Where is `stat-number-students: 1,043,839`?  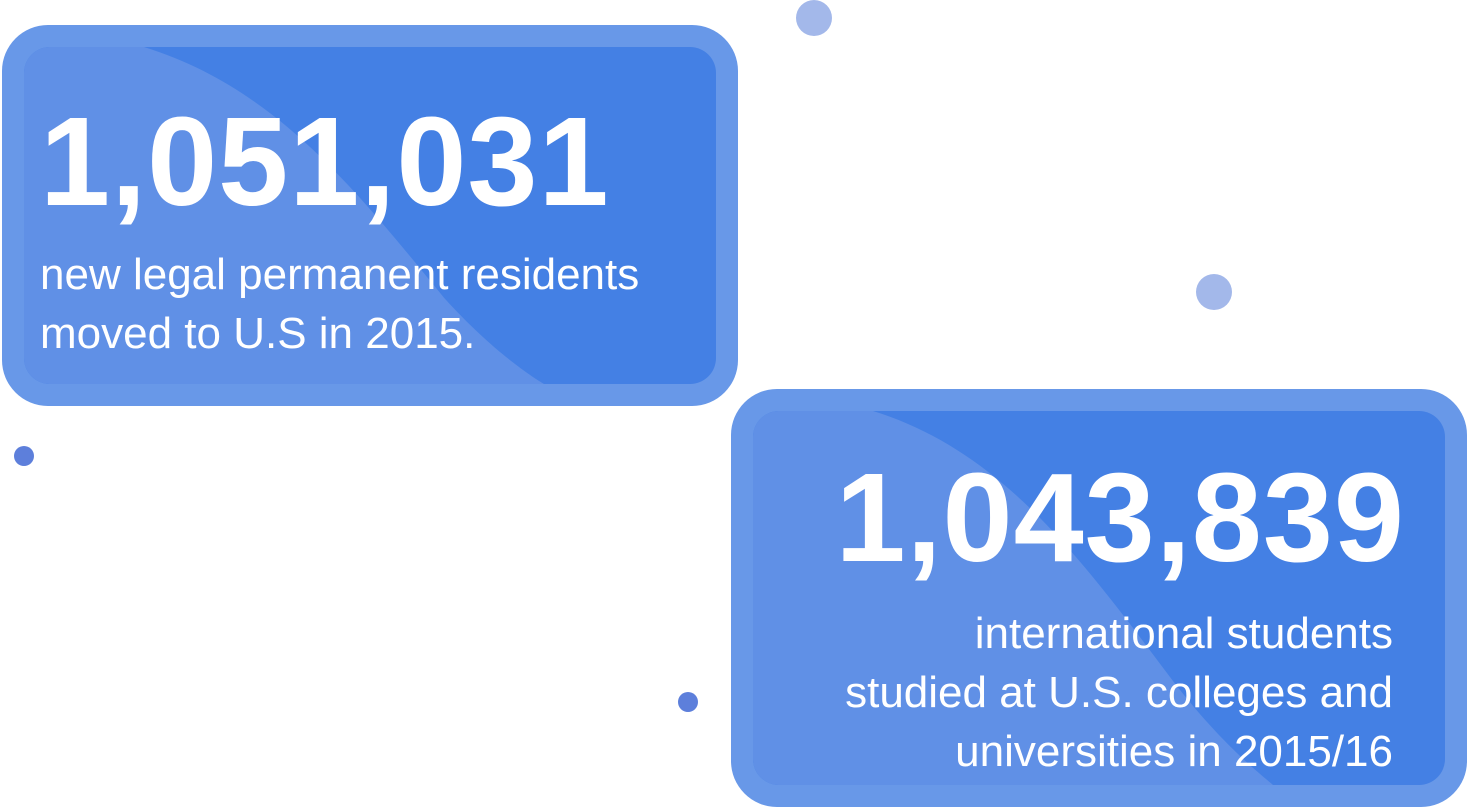 stat-number-students: 1,043,839 is located at coordinates (1120, 517).